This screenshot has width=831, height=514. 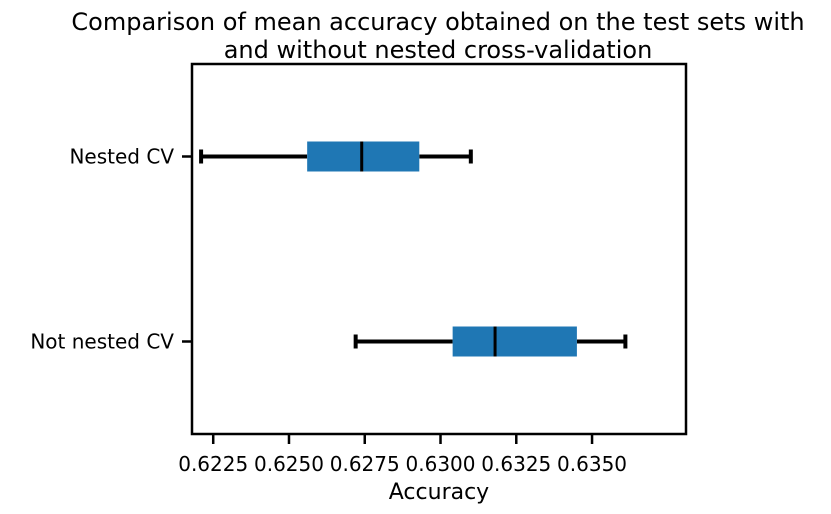 I want to click on y-tick-label: Not nested CV, so click(x=102, y=342).